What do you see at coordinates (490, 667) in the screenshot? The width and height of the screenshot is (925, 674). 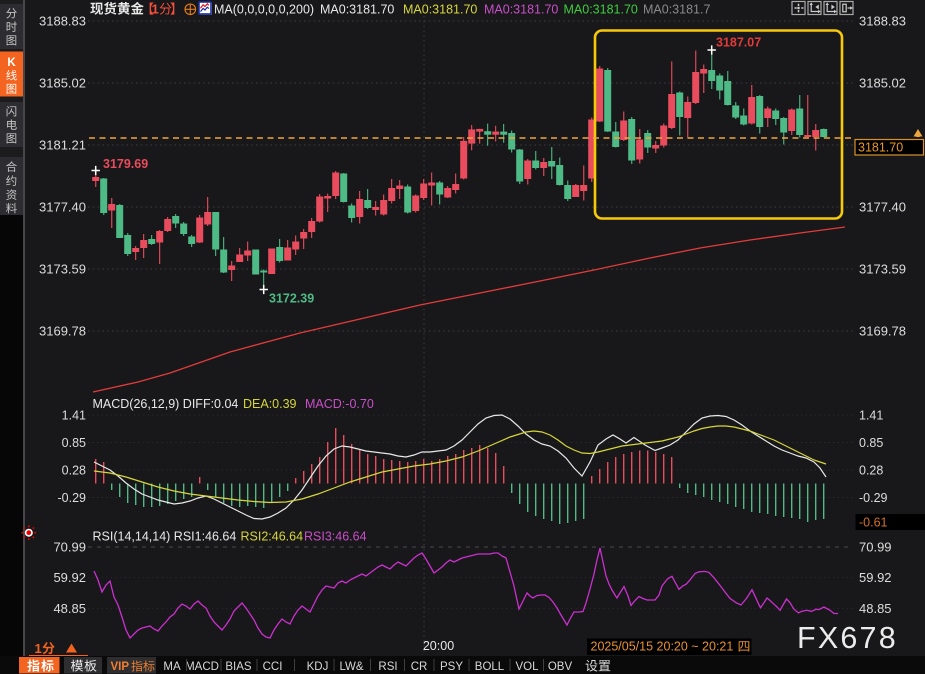 I see `svg-text: BOLL` at bounding box center [490, 667].